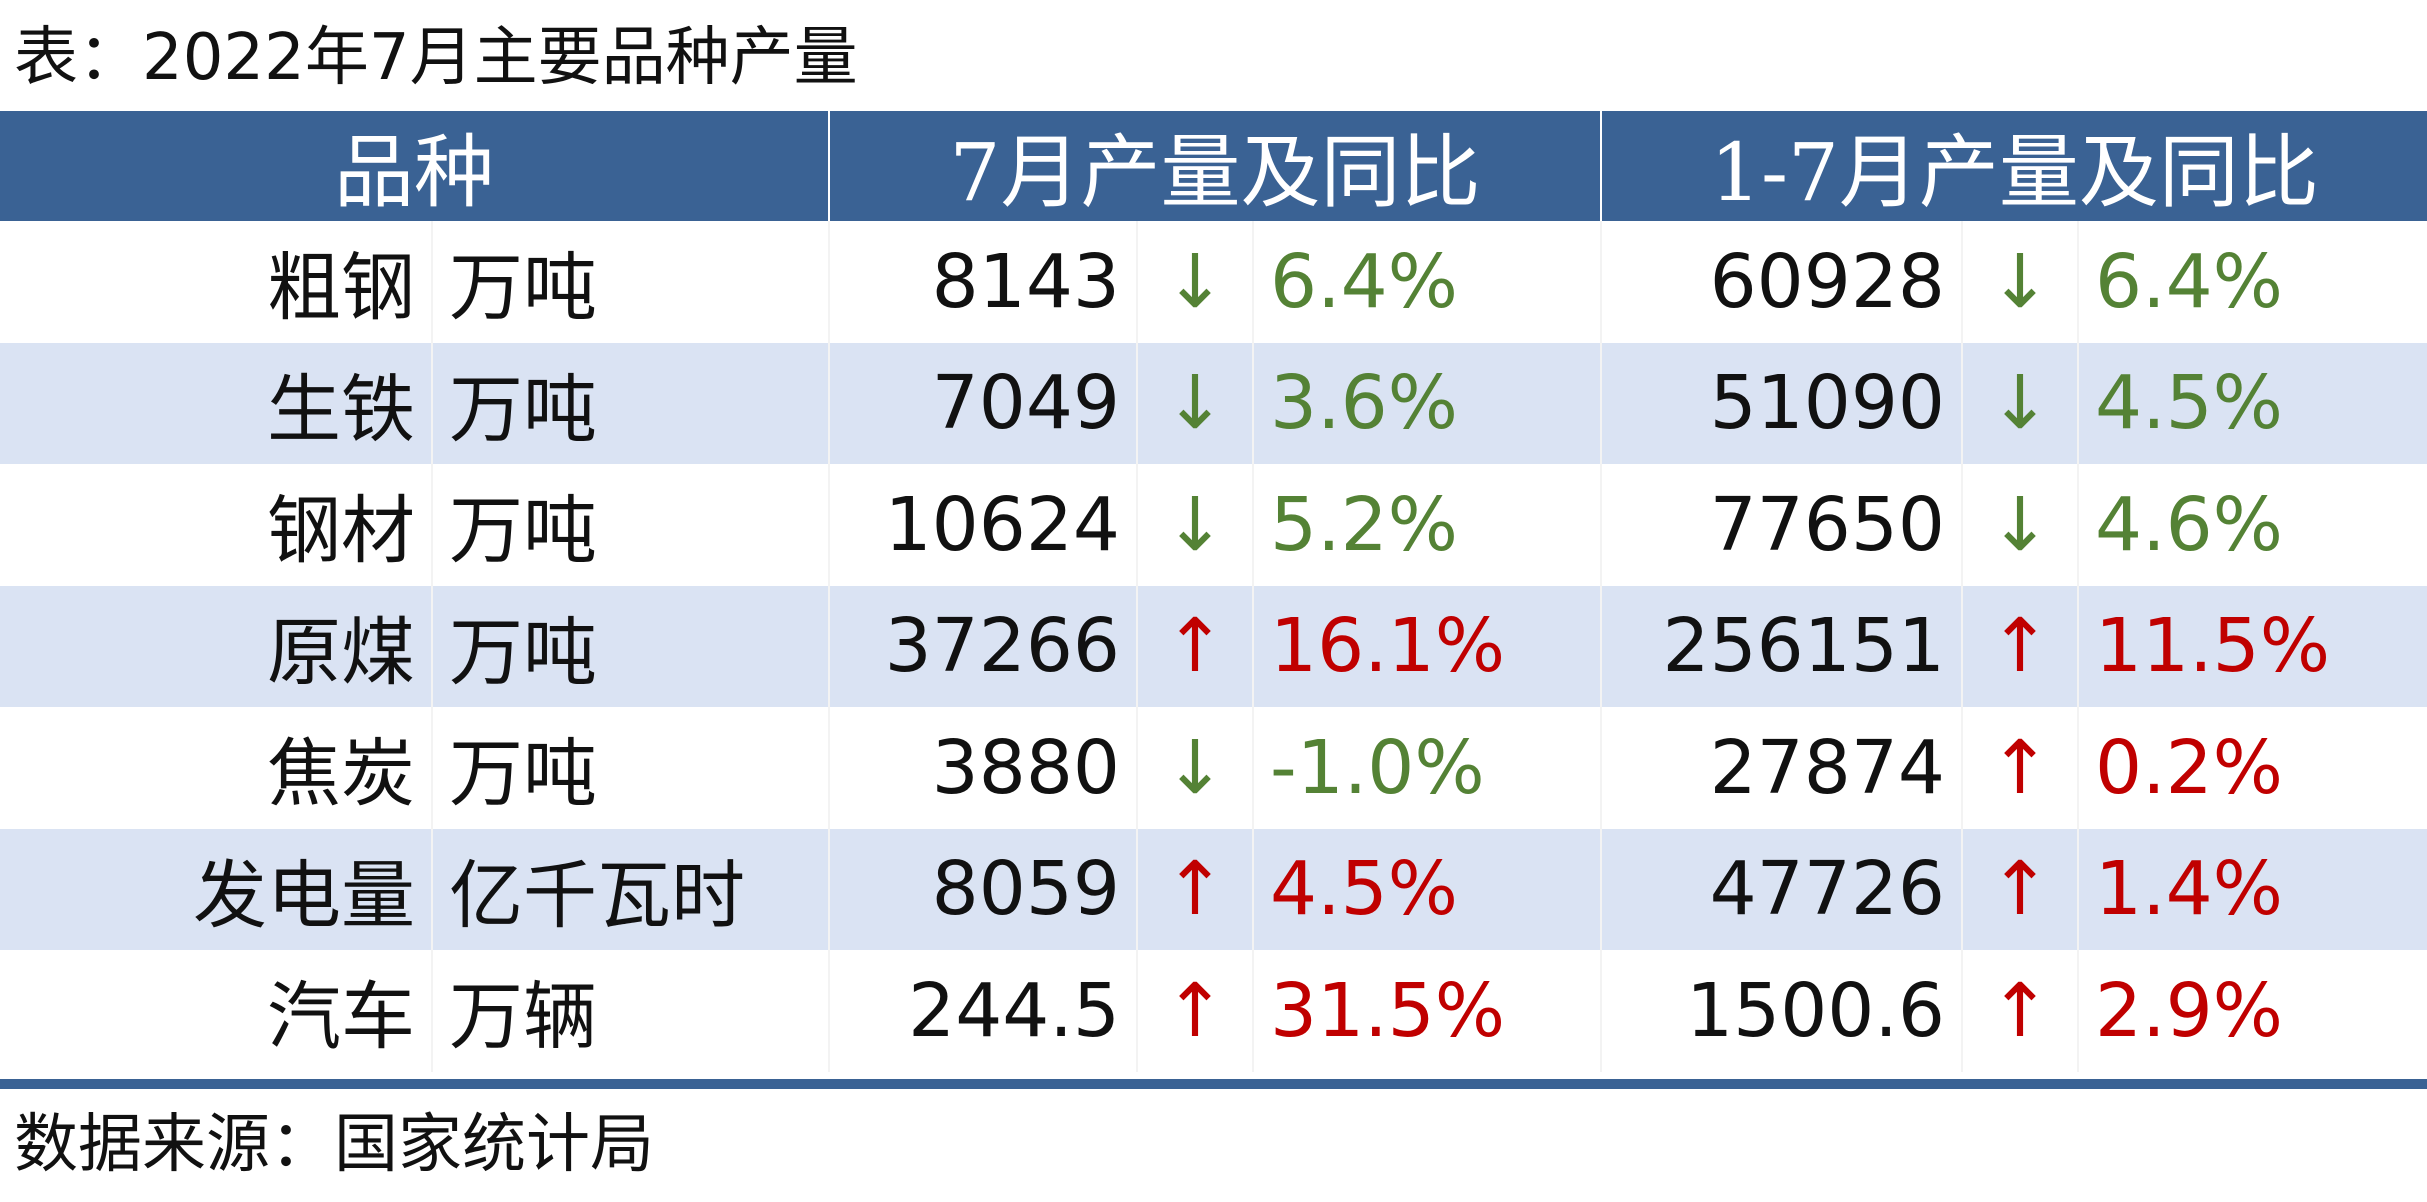  What do you see at coordinates (631, 1011) in the screenshot?
I see `unit: 万辆` at bounding box center [631, 1011].